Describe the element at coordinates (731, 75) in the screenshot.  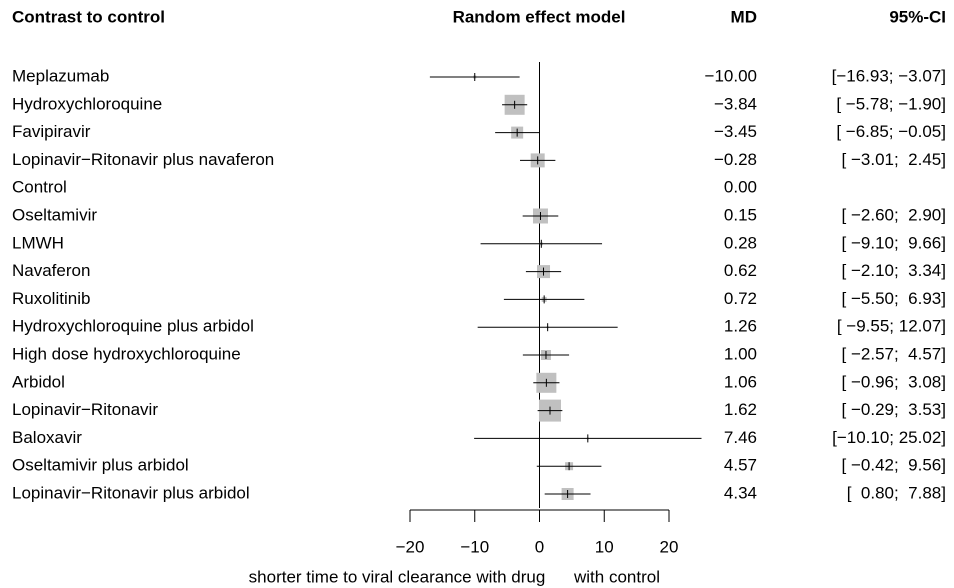
I see `md-label: −10.00` at that location.